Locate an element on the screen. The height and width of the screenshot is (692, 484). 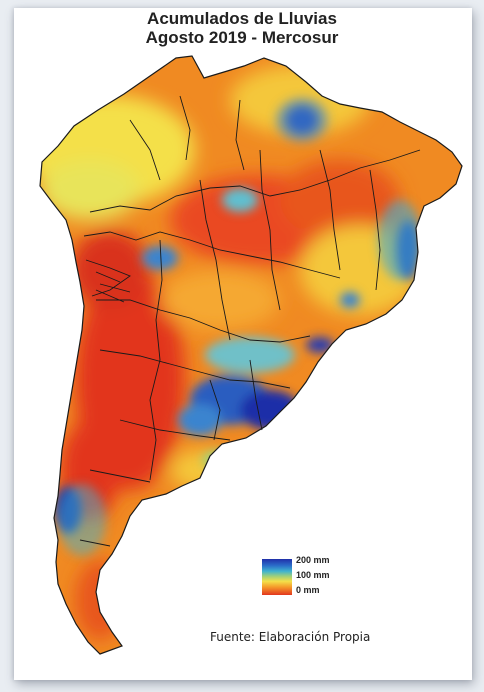
legend-label-0: 0 mm is located at coordinates (308, 590).